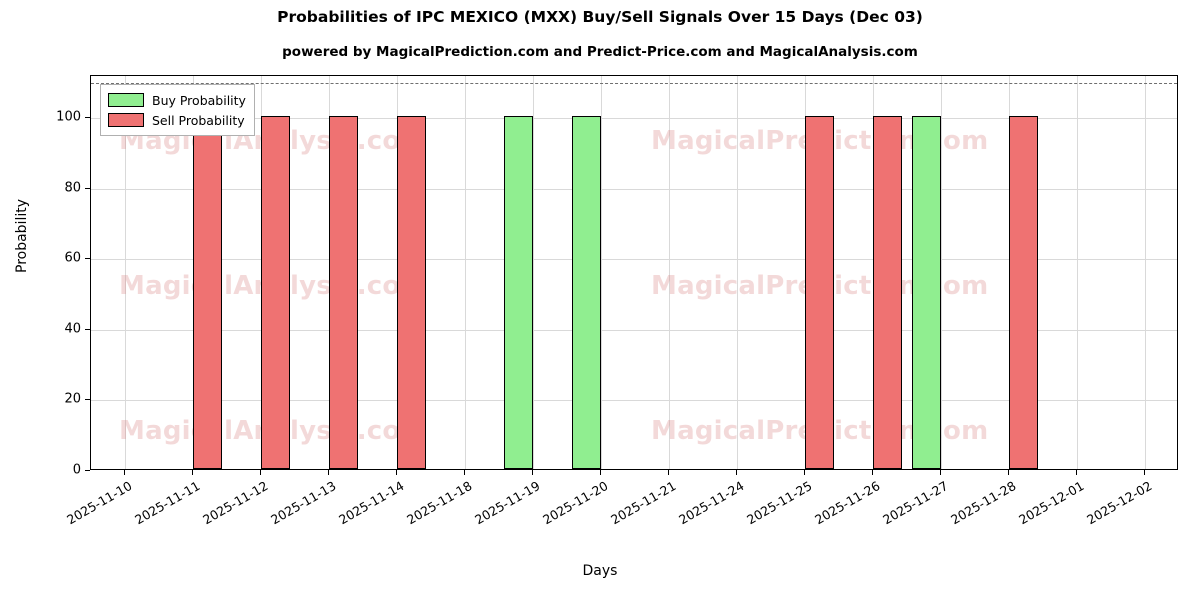 The image size is (1200, 600). Describe the element at coordinates (634, 84) in the screenshot. I see `reference-line` at that location.